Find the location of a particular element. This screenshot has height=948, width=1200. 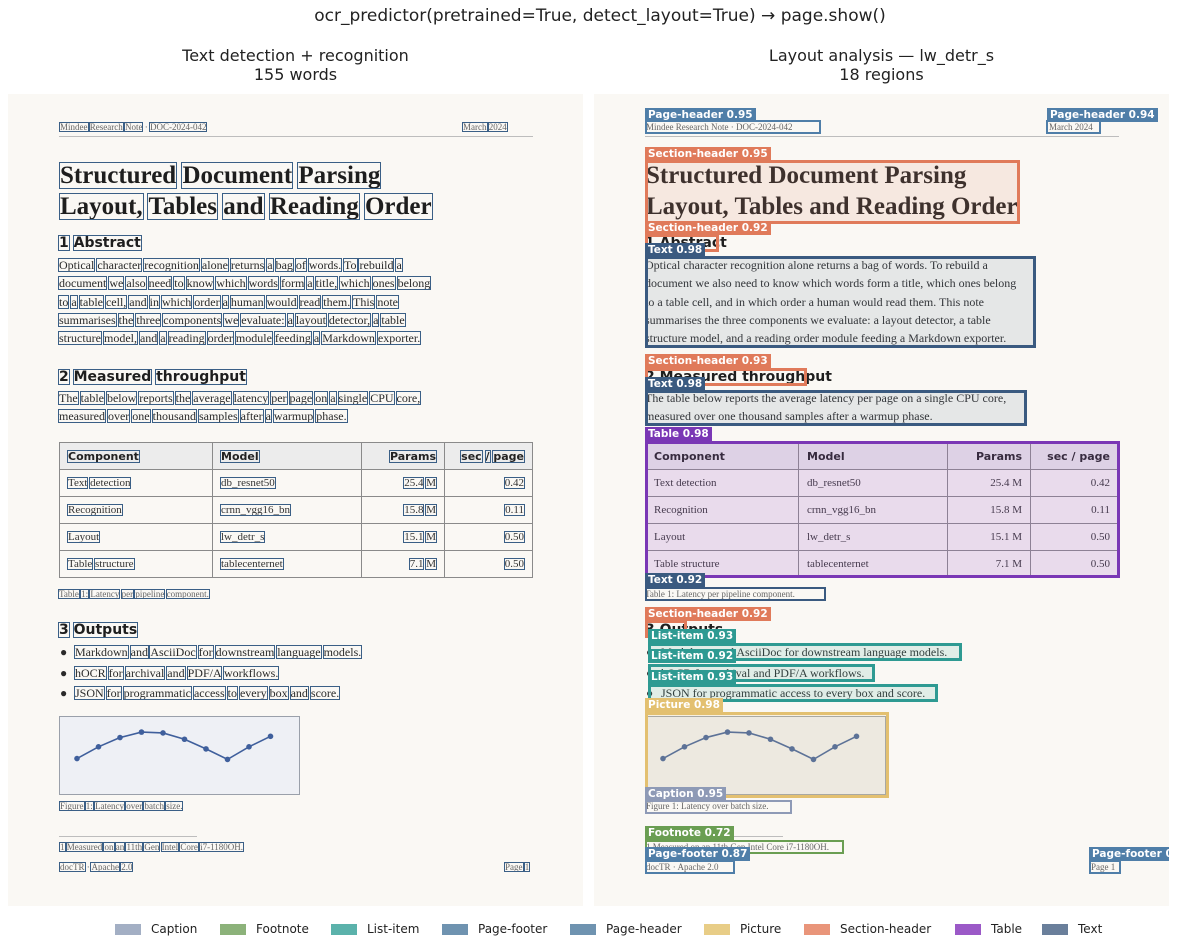

table-header-cell: Params is located at coordinates (403, 456).